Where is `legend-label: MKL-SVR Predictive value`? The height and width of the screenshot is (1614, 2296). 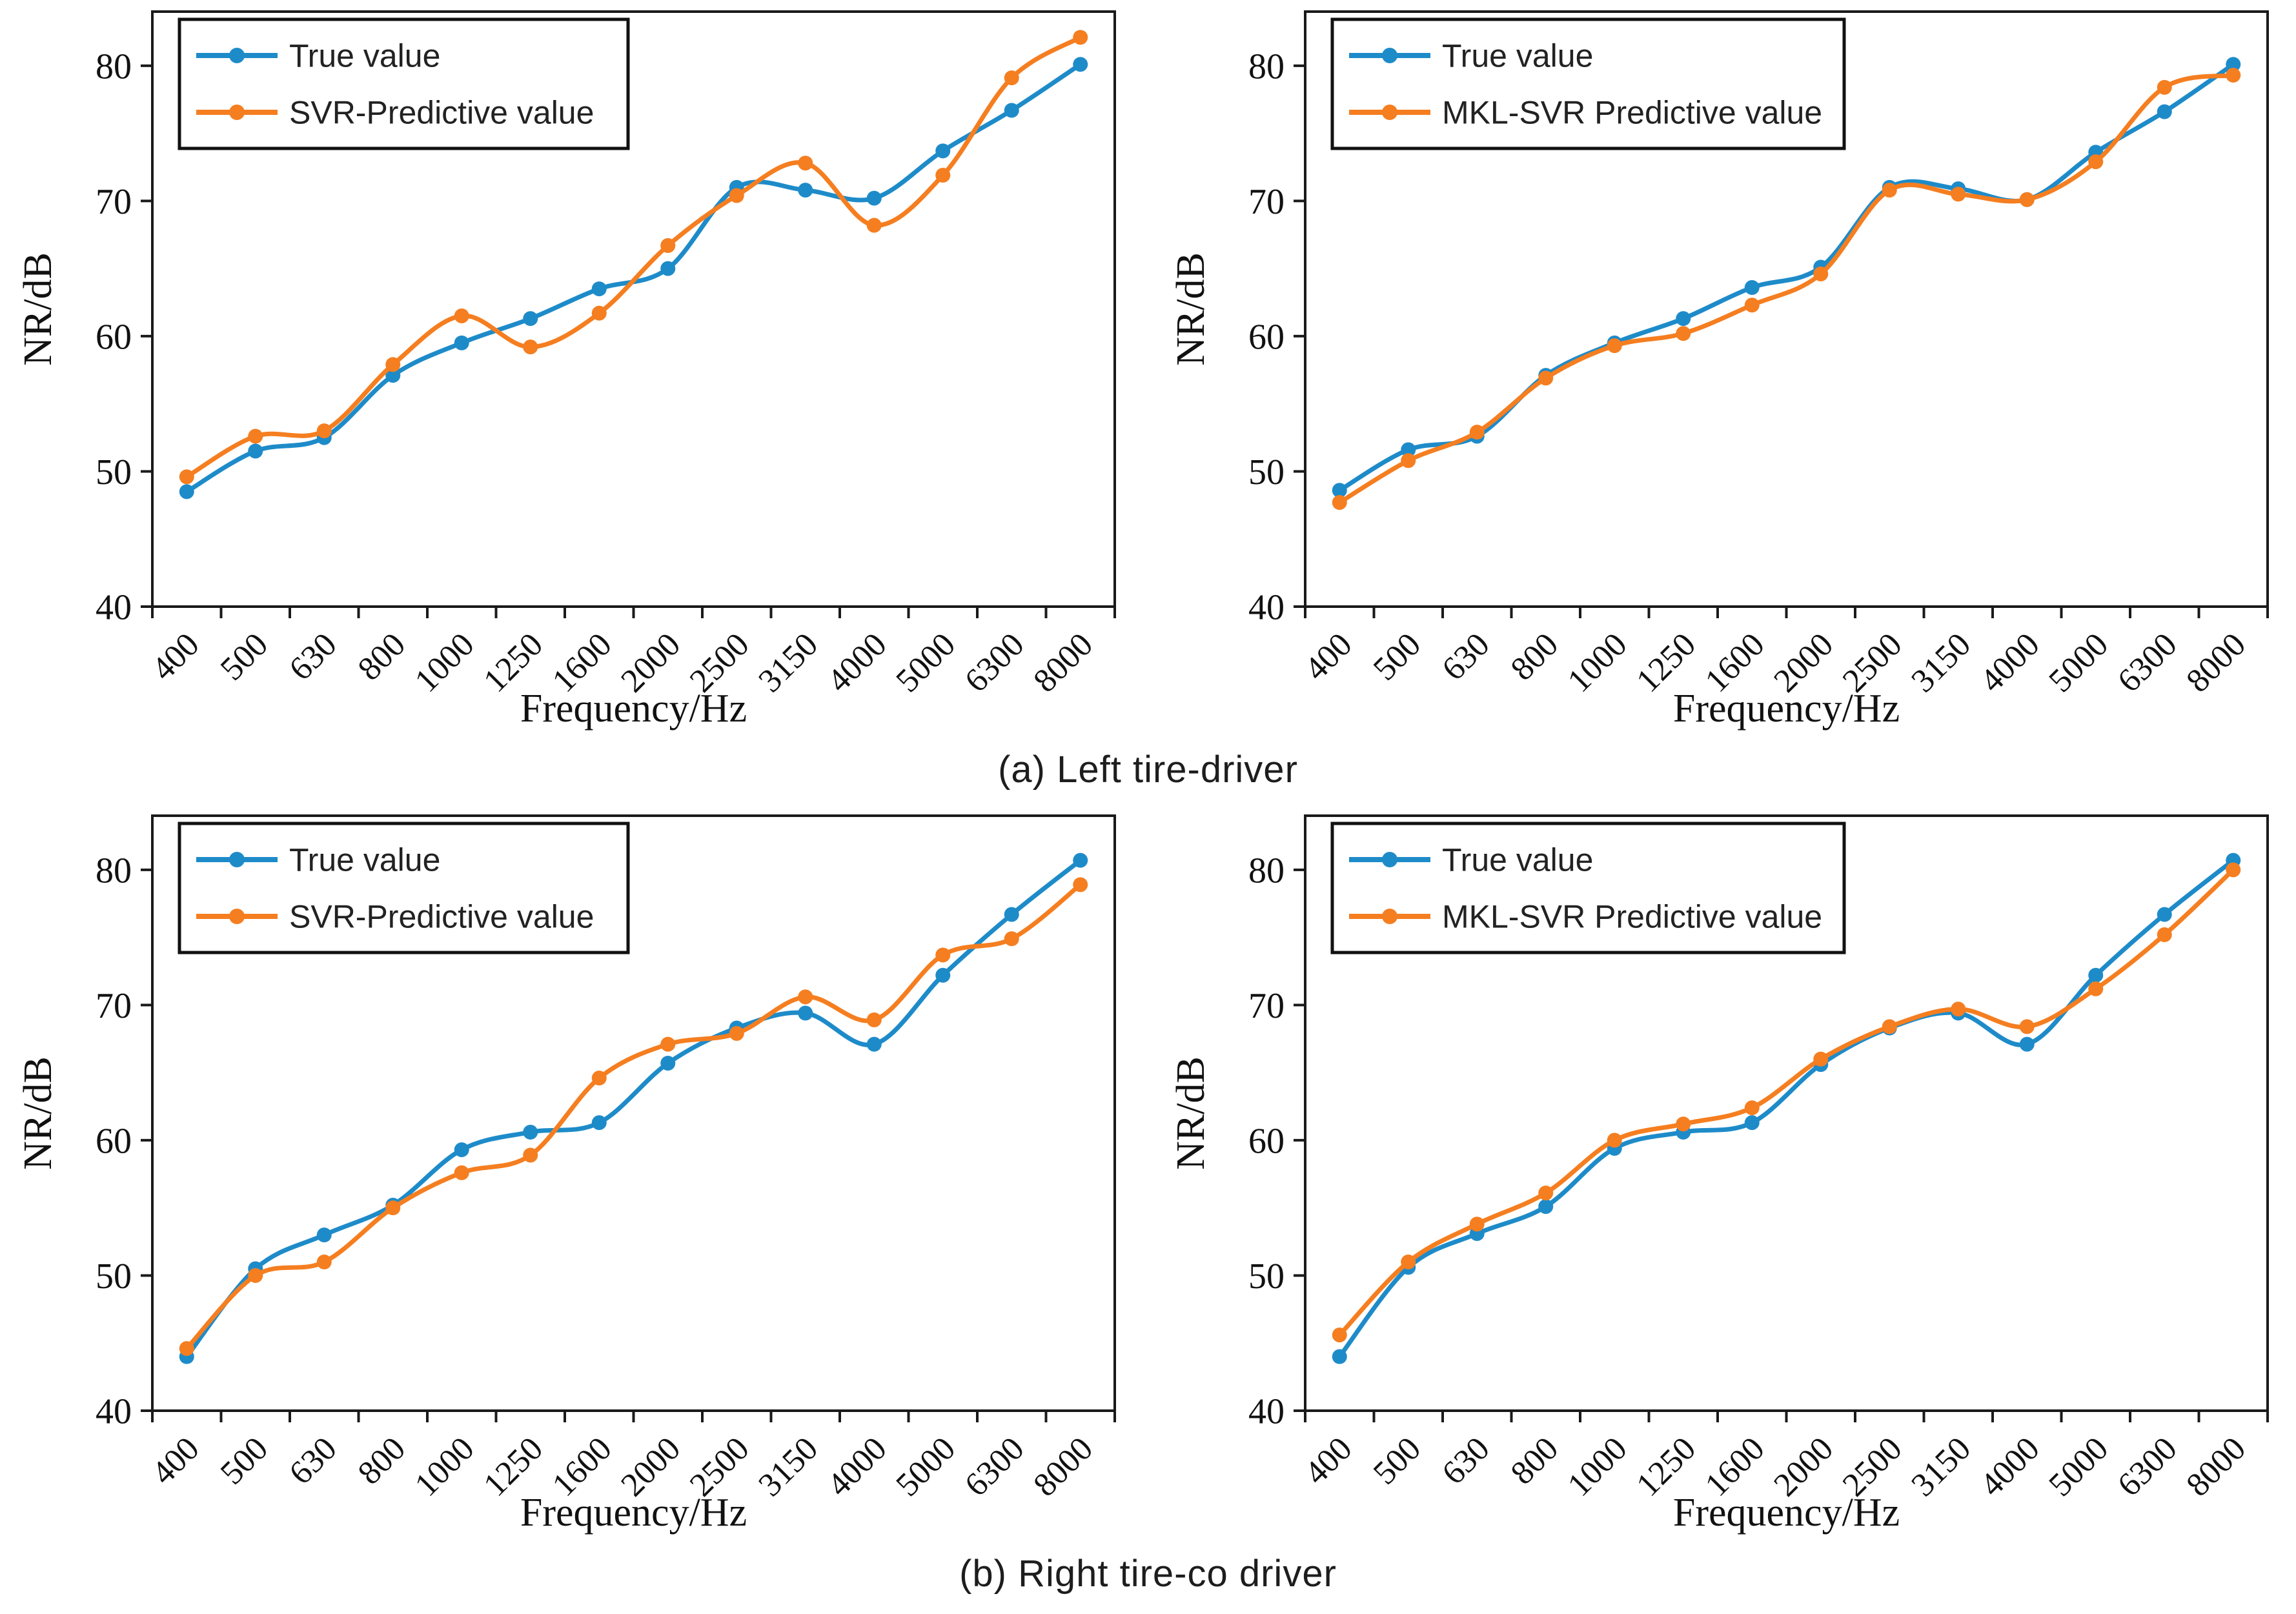 legend-label: MKL-SVR Predictive value is located at coordinates (1632, 917).